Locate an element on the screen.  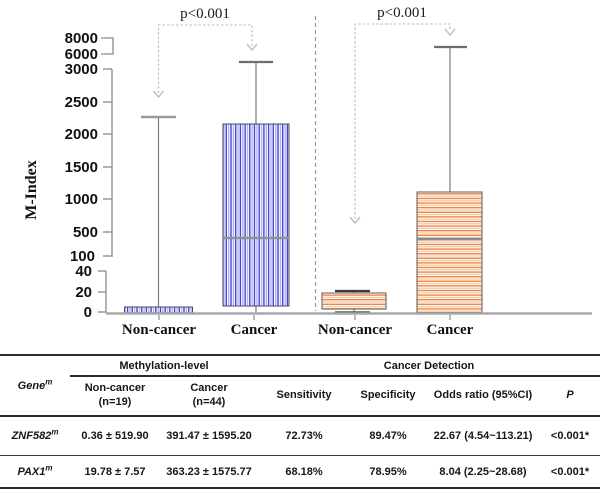
cell-specificity: 78.95% is located at coordinates (388, 471).